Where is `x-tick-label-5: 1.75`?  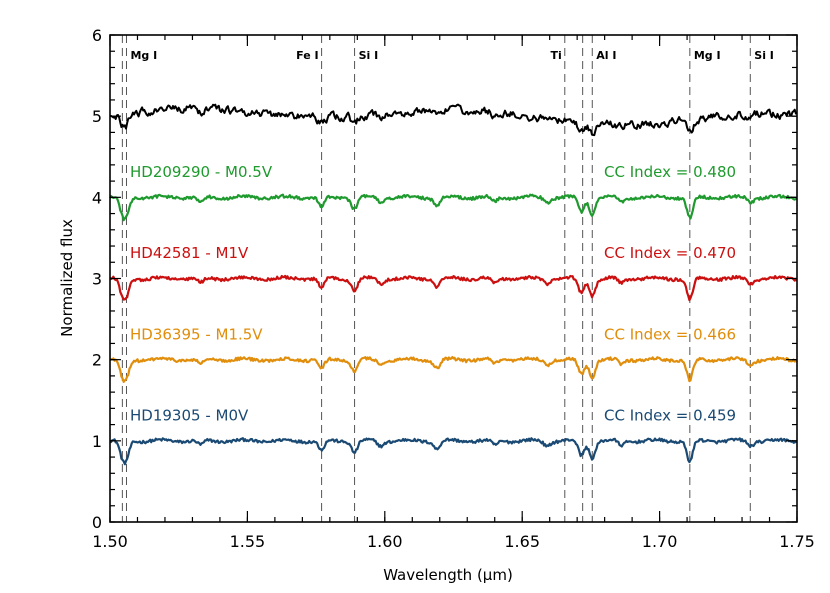
x-tick-label-5: 1.75 is located at coordinates (797, 541).